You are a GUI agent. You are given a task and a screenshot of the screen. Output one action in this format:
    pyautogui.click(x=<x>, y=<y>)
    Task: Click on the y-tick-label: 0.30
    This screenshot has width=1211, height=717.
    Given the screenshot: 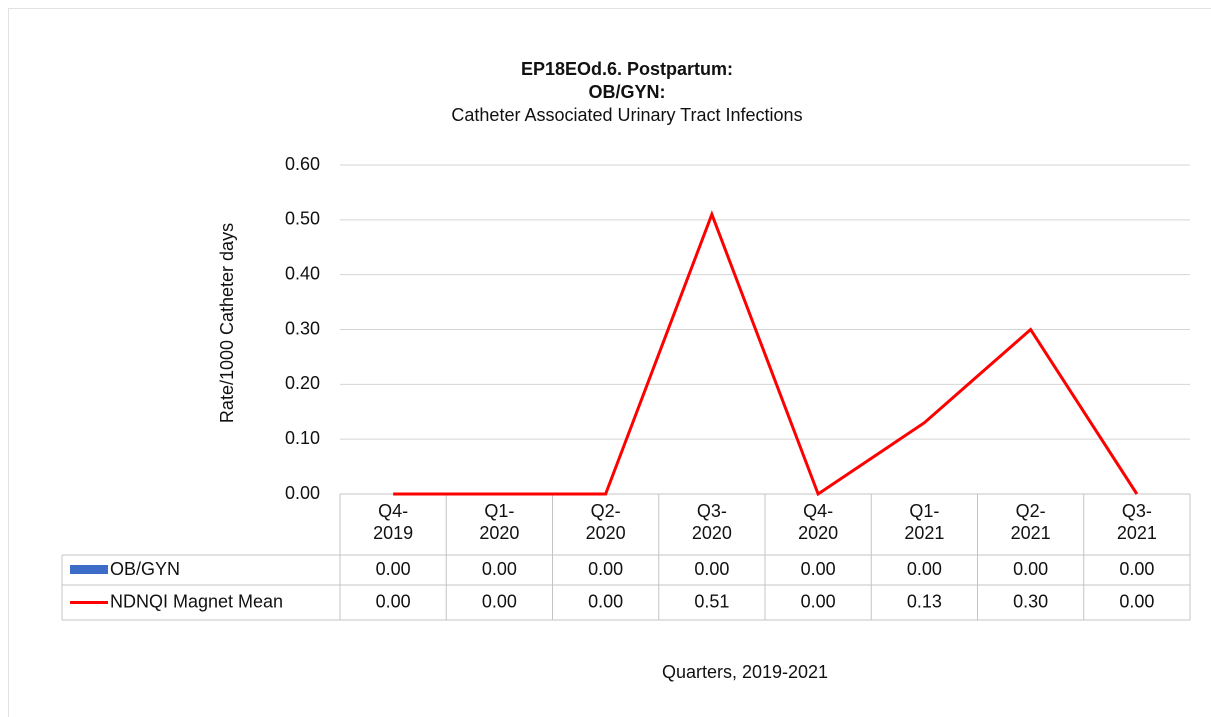 What is the action you would take?
    pyautogui.click(x=302, y=328)
    